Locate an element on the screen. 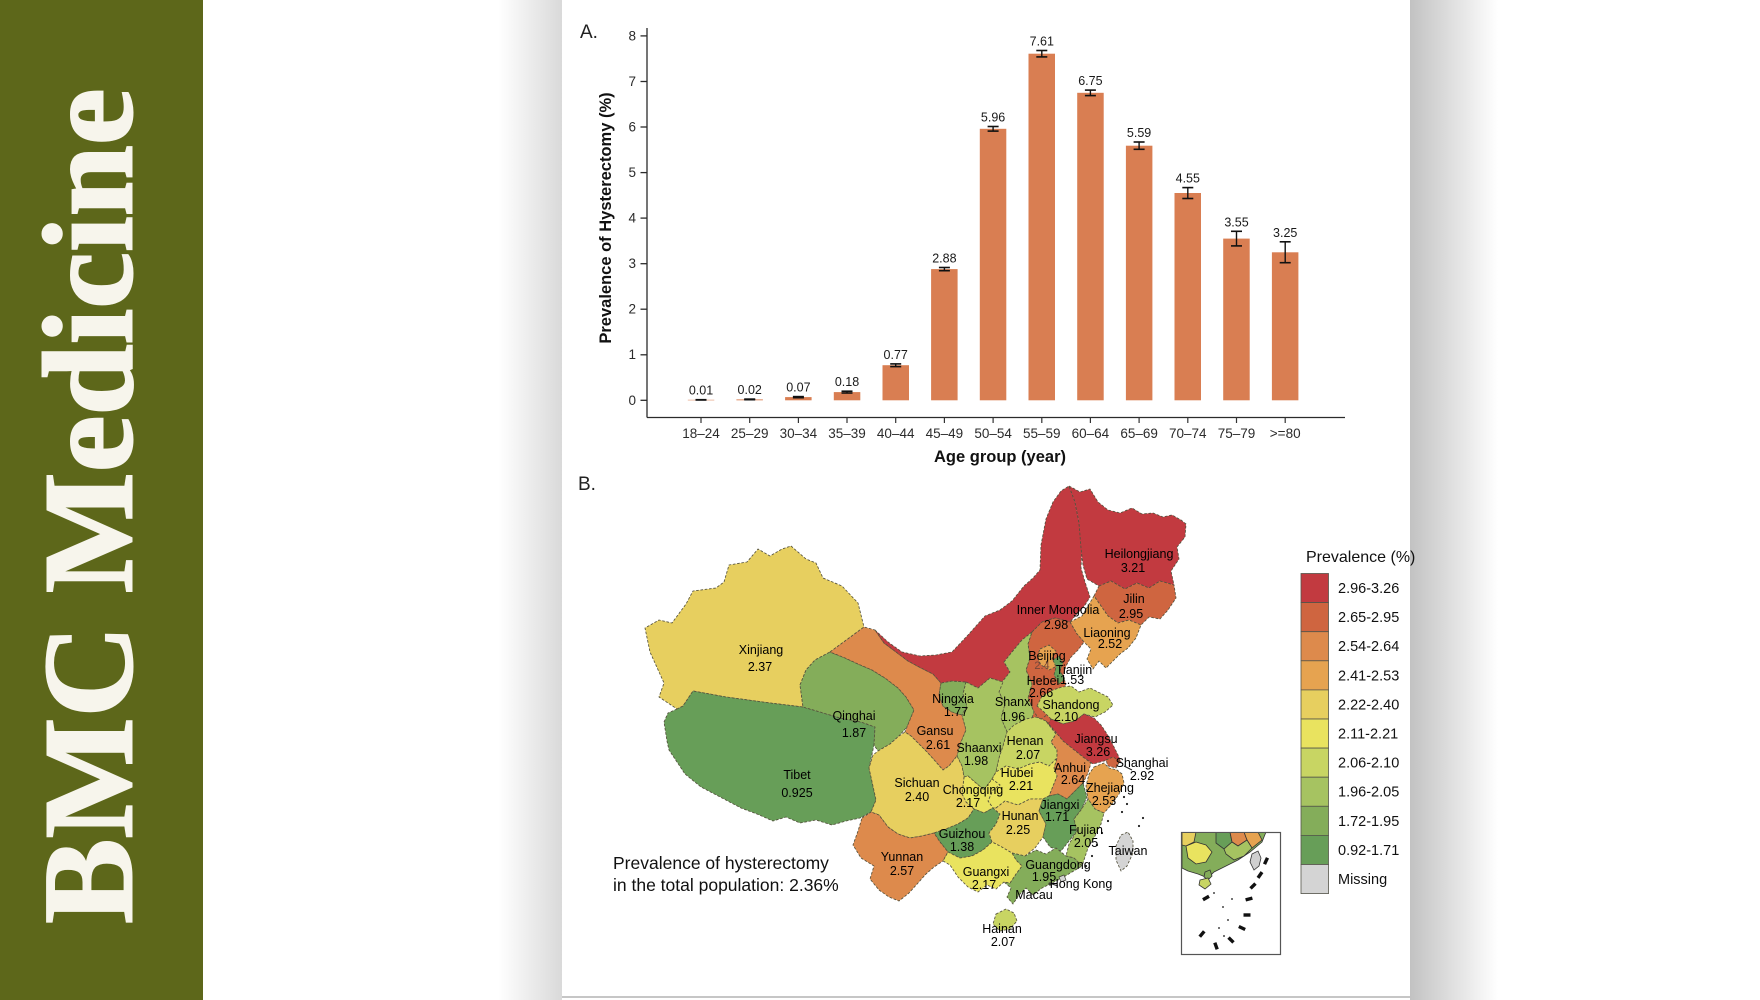 Image resolution: width=1760 pixels, height=1000 pixels. svg-text: Yunnan is located at coordinates (902, 857).